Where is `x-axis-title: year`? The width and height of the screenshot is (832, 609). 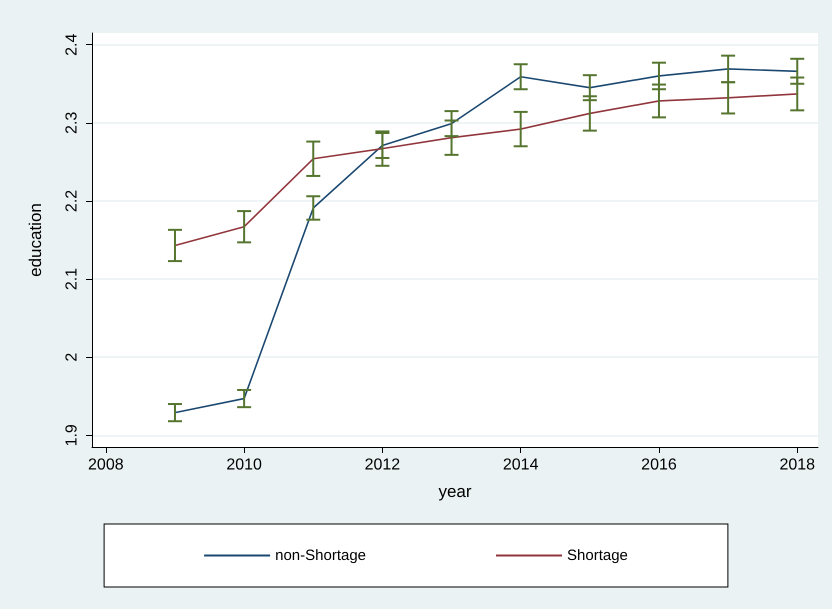 x-axis-title: year is located at coordinates (455, 491).